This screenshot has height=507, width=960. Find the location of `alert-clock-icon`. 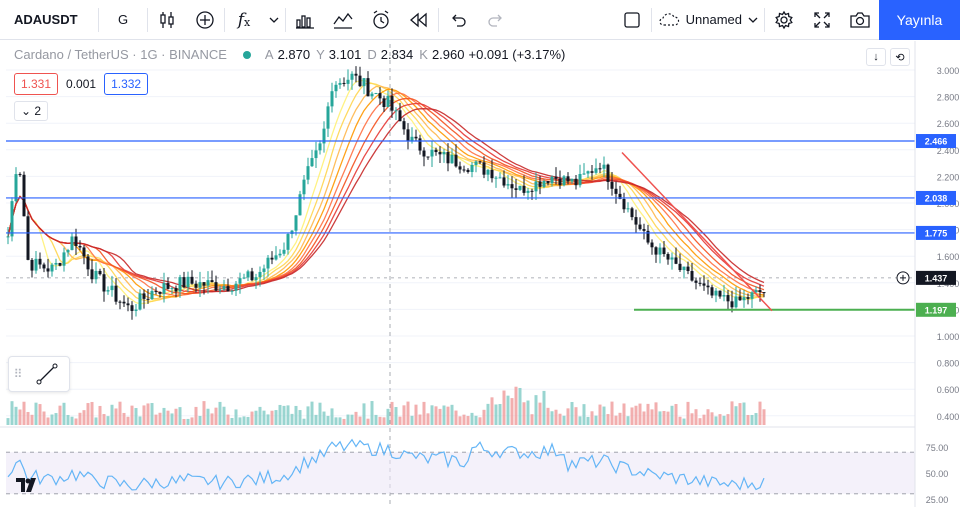

alert-clock-icon is located at coordinates (381, 20).